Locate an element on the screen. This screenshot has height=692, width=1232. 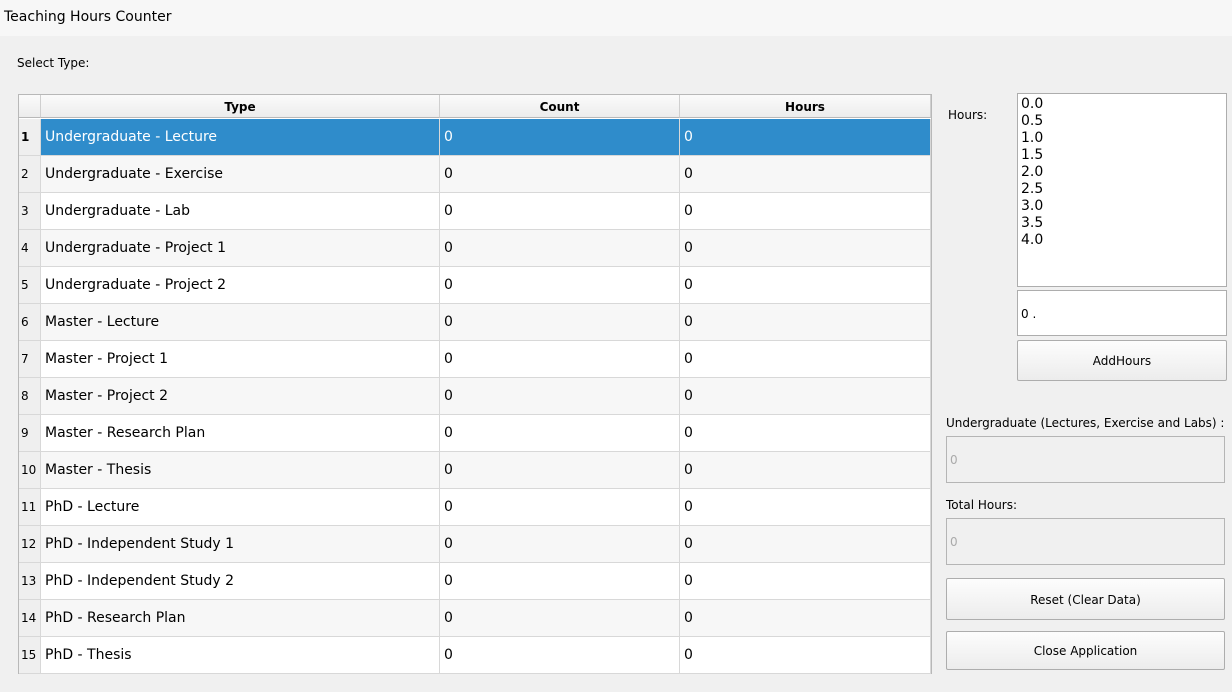
total-field: 0 is located at coordinates (1085, 541).